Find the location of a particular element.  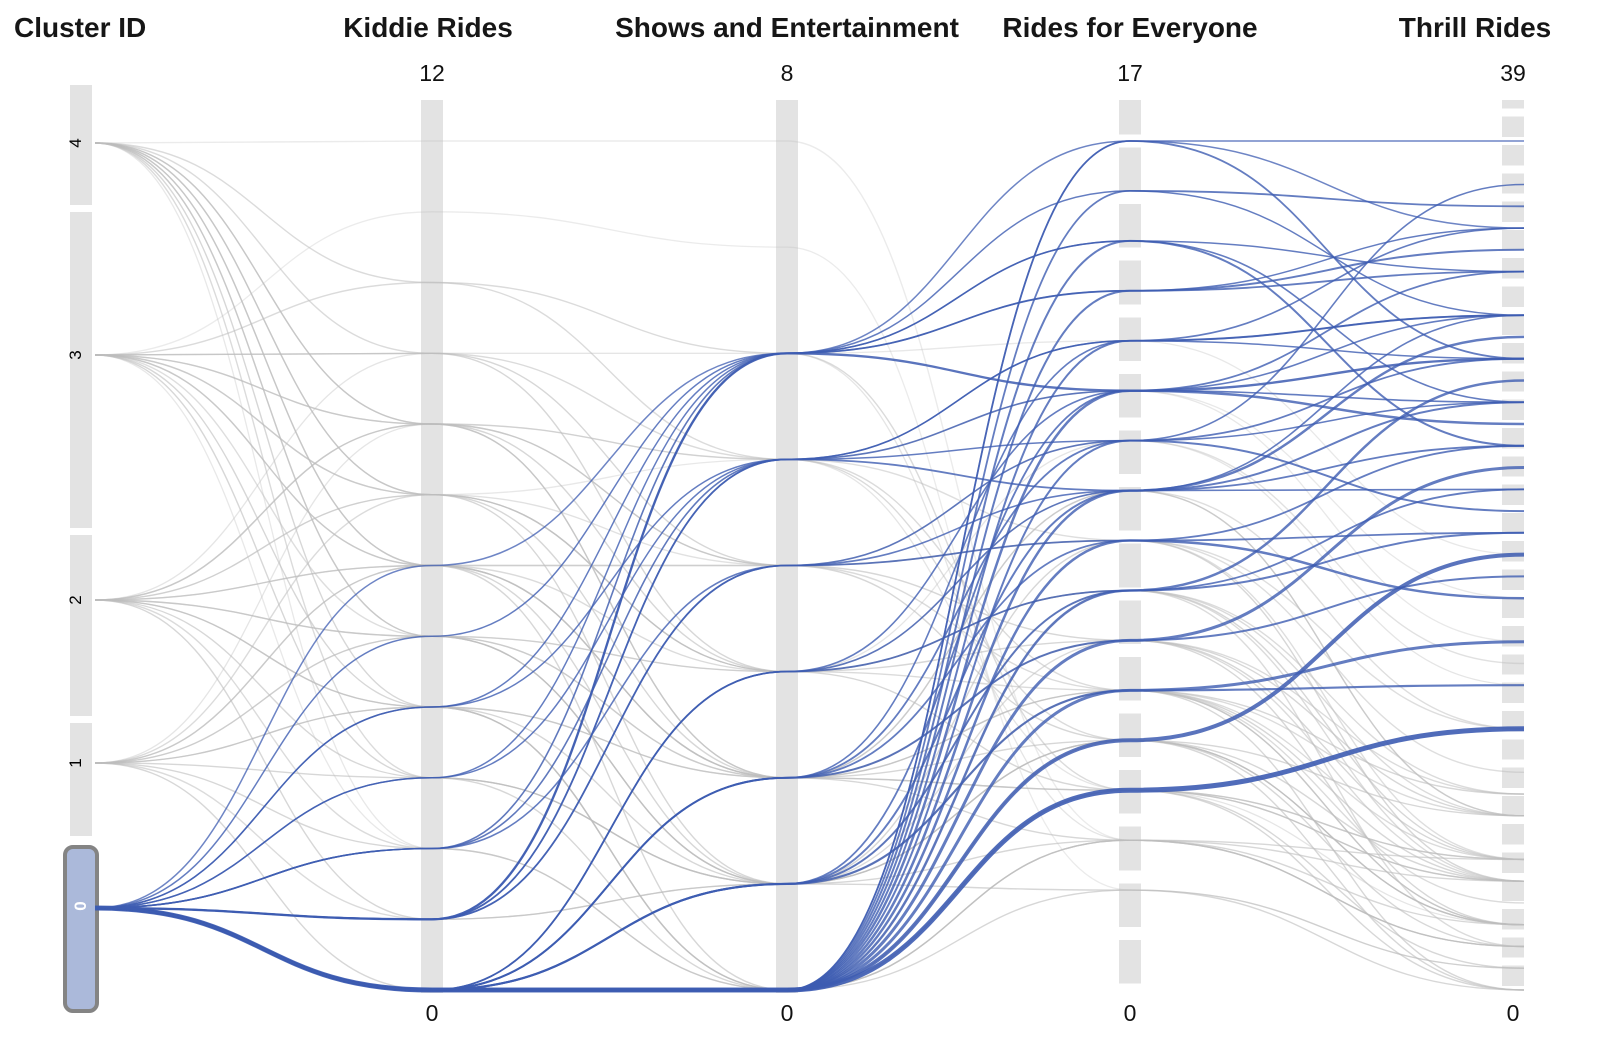

cluster-segment-0-selected is located at coordinates (81, 929).